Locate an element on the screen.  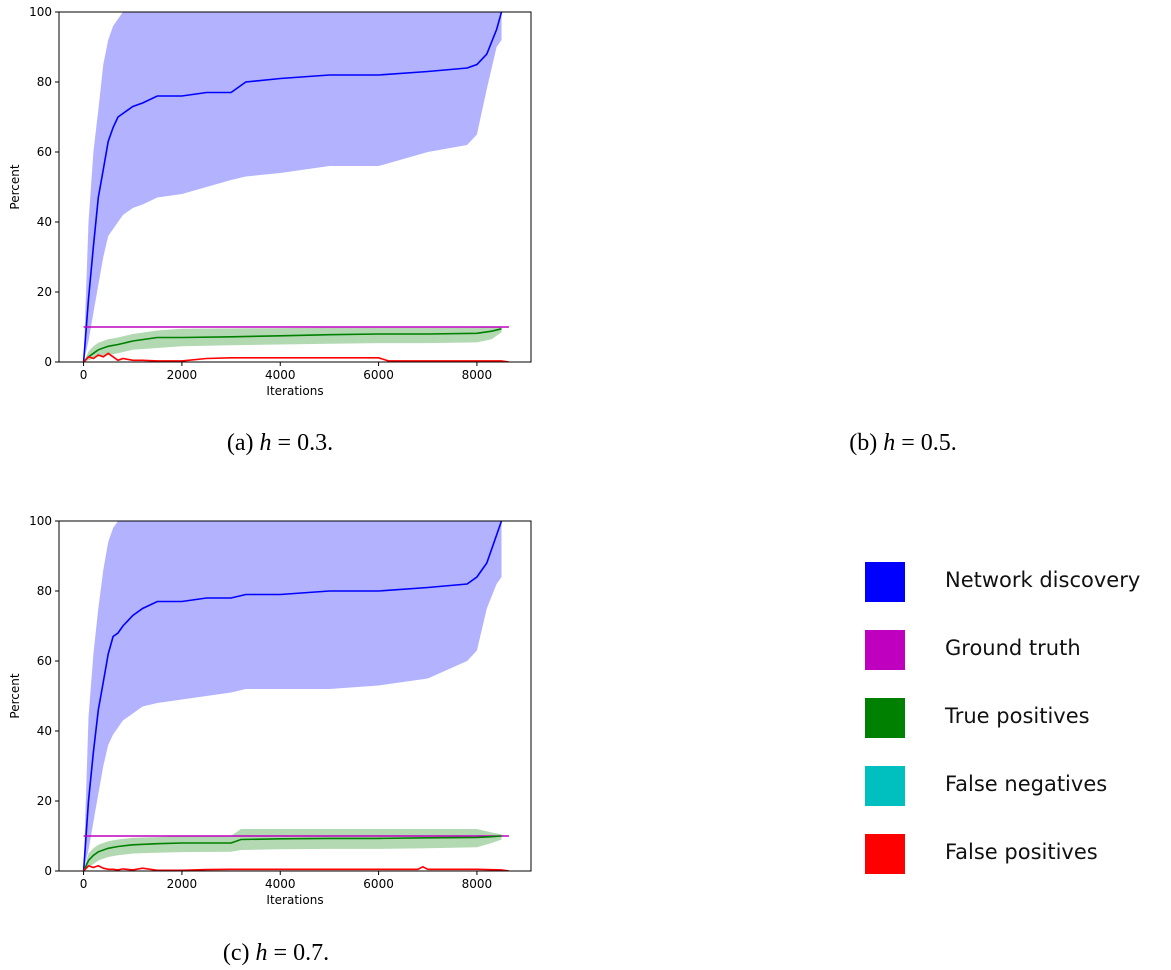
legend-item-network-discovery: Network discovery is located at coordinates (1017, 583).